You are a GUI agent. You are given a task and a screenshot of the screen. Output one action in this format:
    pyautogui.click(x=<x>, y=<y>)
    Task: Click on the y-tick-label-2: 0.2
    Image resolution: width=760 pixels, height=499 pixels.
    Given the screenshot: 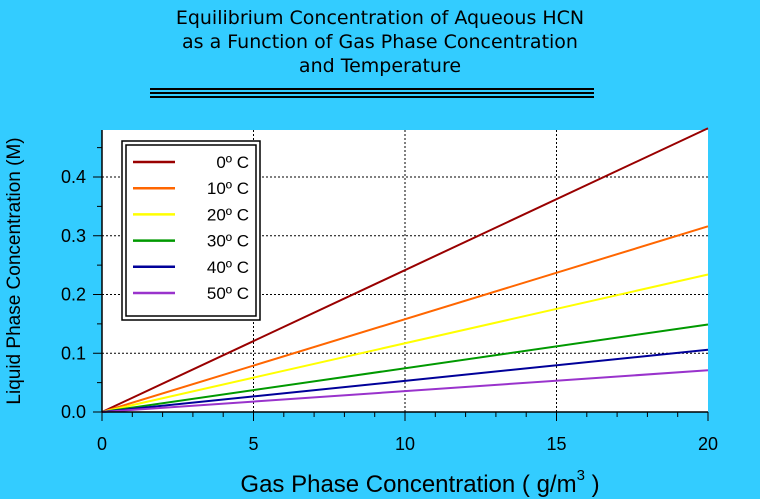 What is the action you would take?
    pyautogui.click(x=73, y=295)
    